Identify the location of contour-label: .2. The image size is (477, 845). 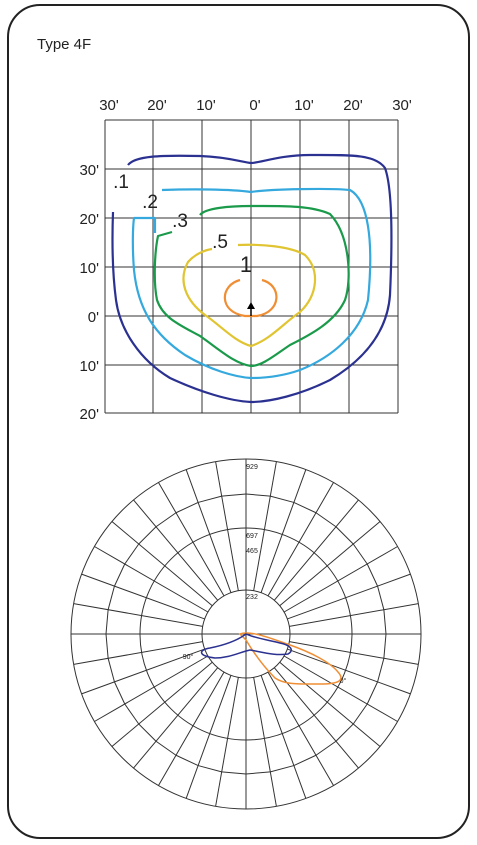
(150, 202).